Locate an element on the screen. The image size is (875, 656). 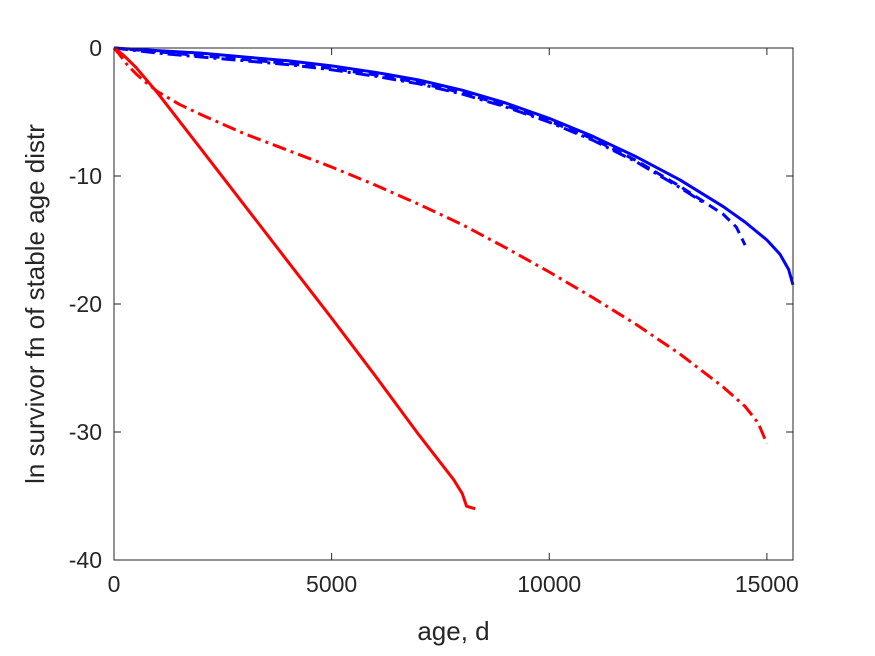
y-tick-label: -10 is located at coordinates (85, 176).